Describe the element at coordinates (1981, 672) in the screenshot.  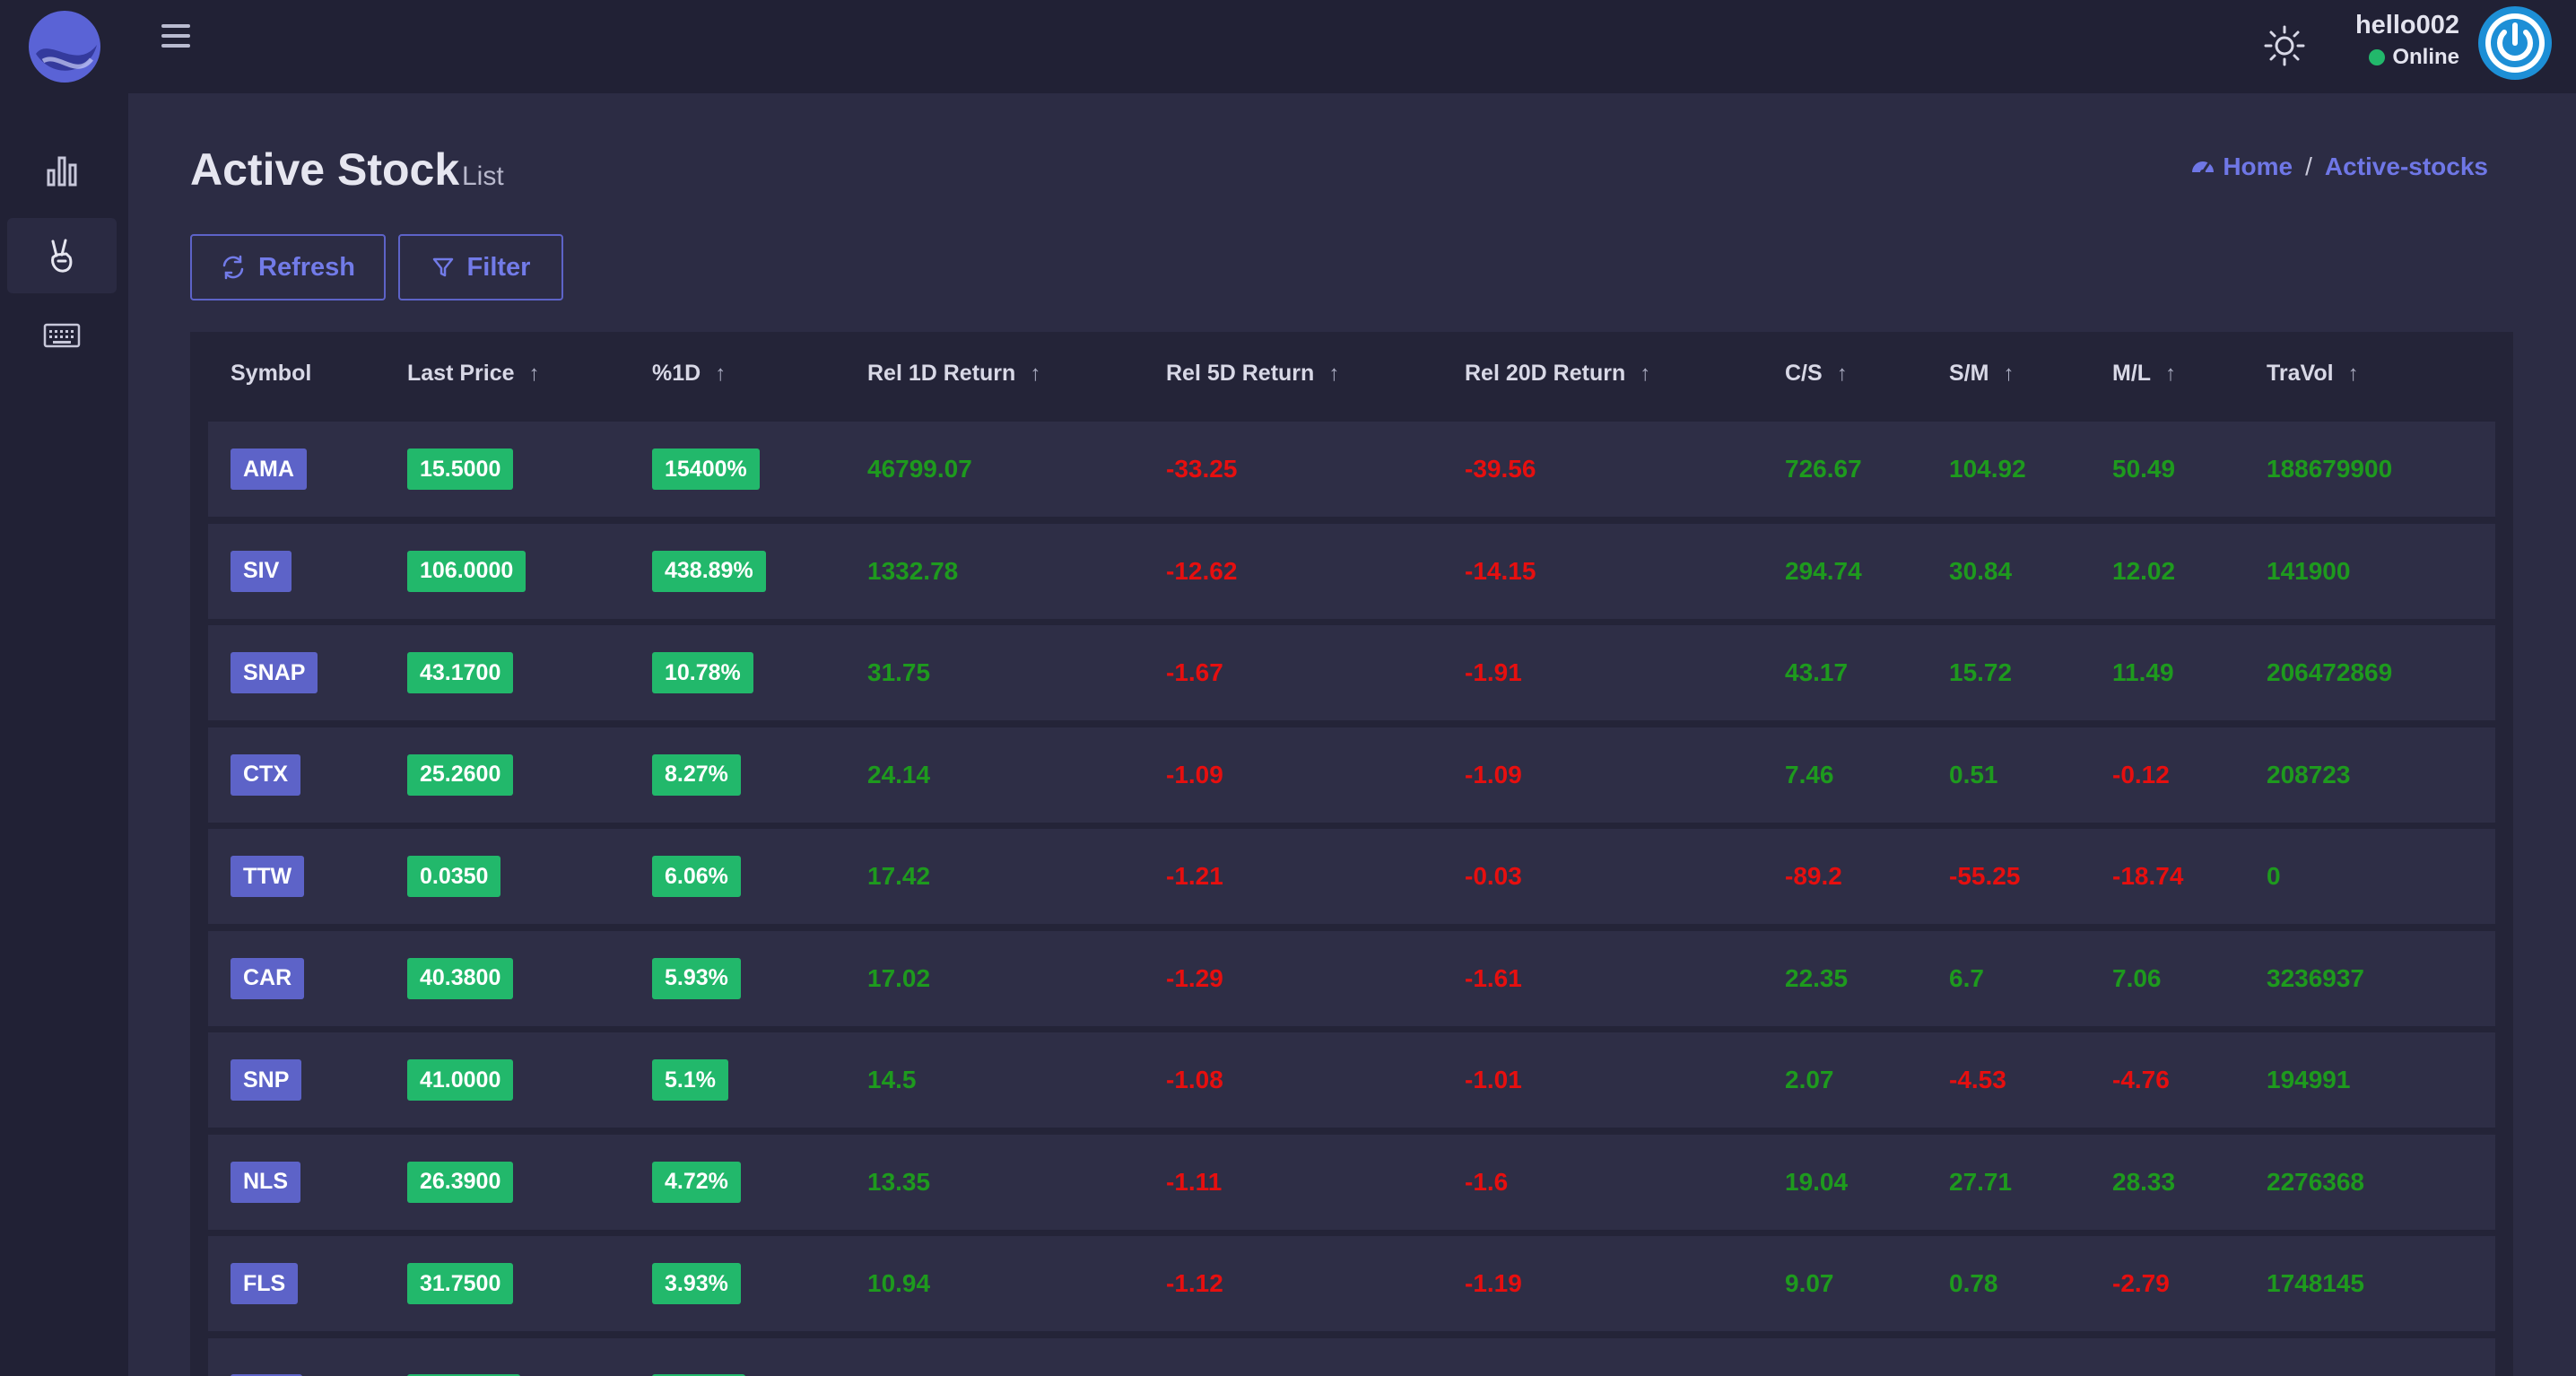
I see `value-text: 15.72` at that location.